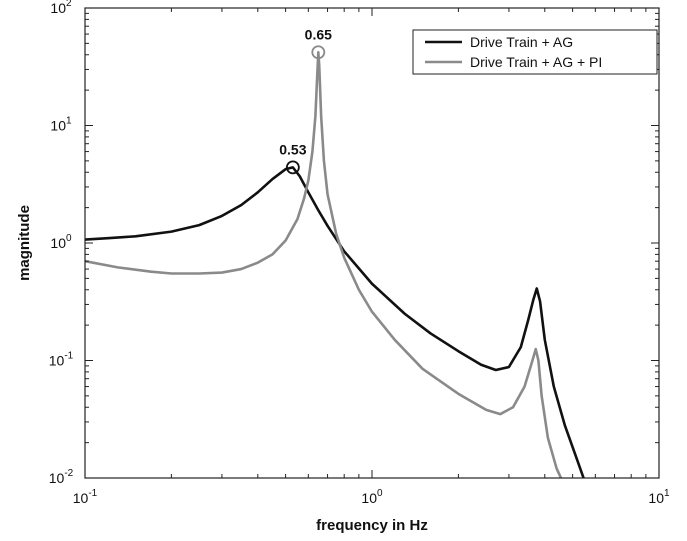  What do you see at coordinates (372, 525) in the screenshot?
I see `x-axis-label: frequency in Hz` at bounding box center [372, 525].